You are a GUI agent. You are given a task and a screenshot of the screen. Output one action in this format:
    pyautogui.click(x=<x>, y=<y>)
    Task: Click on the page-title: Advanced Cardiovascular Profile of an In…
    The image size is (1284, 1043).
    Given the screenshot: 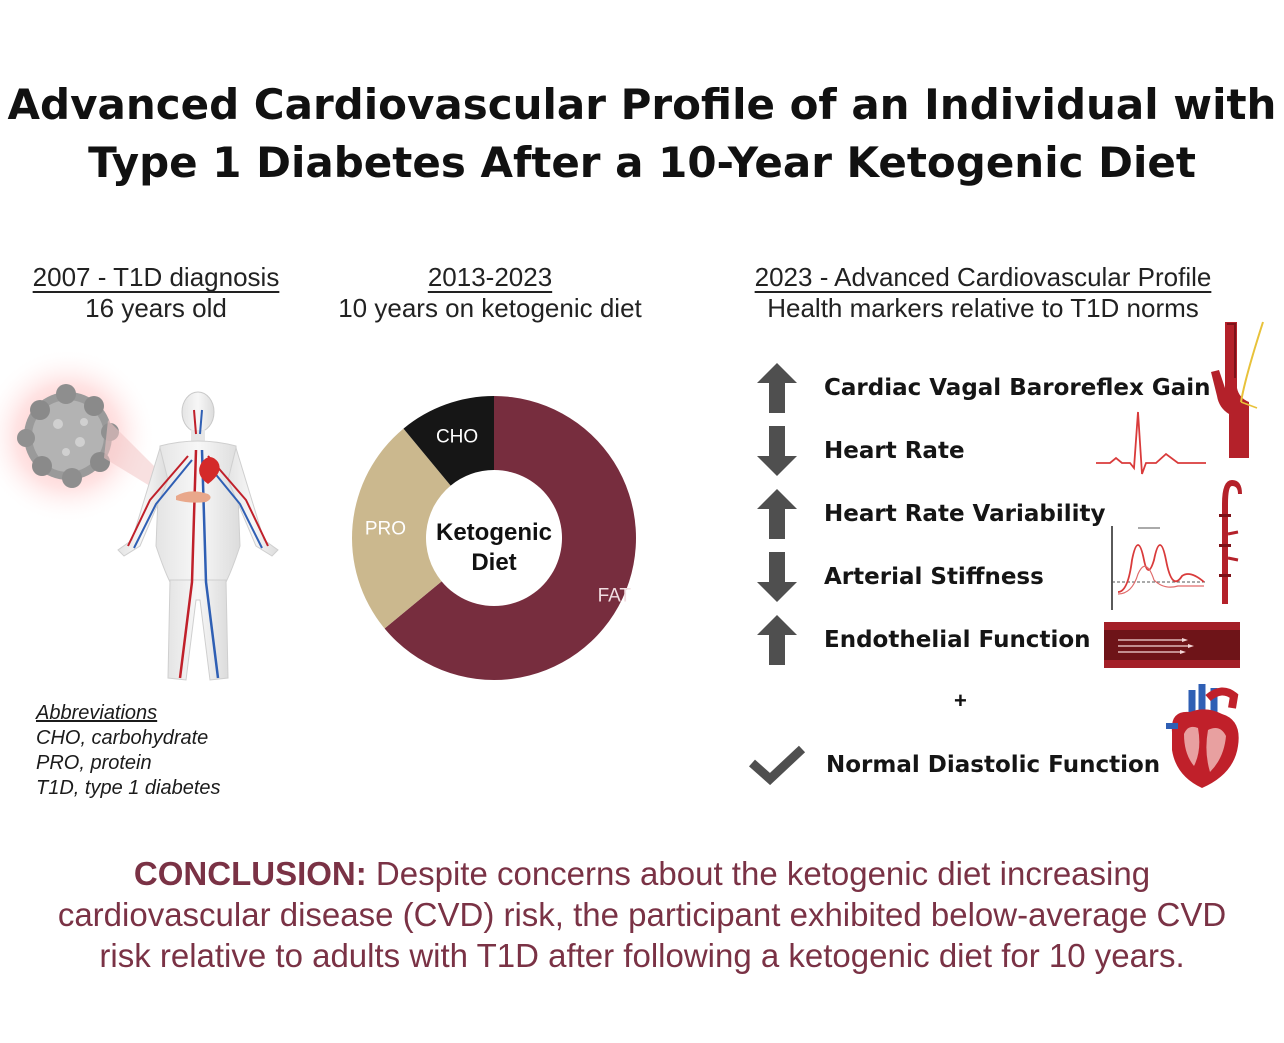 What is the action you would take?
    pyautogui.click(x=642, y=134)
    